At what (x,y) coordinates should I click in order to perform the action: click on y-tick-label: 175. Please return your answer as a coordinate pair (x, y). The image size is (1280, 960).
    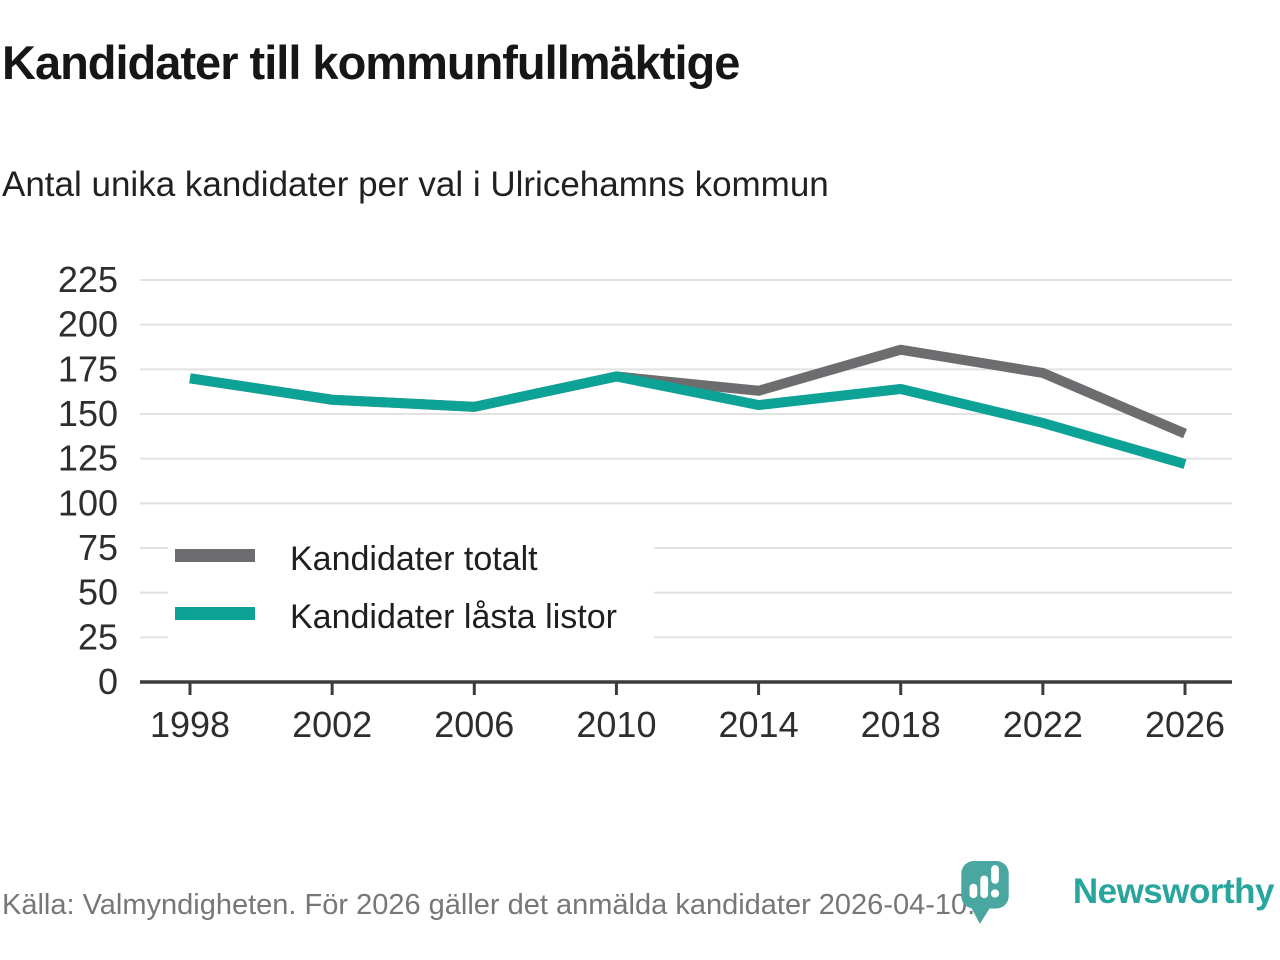
    Looking at the image, I should click on (88, 368).